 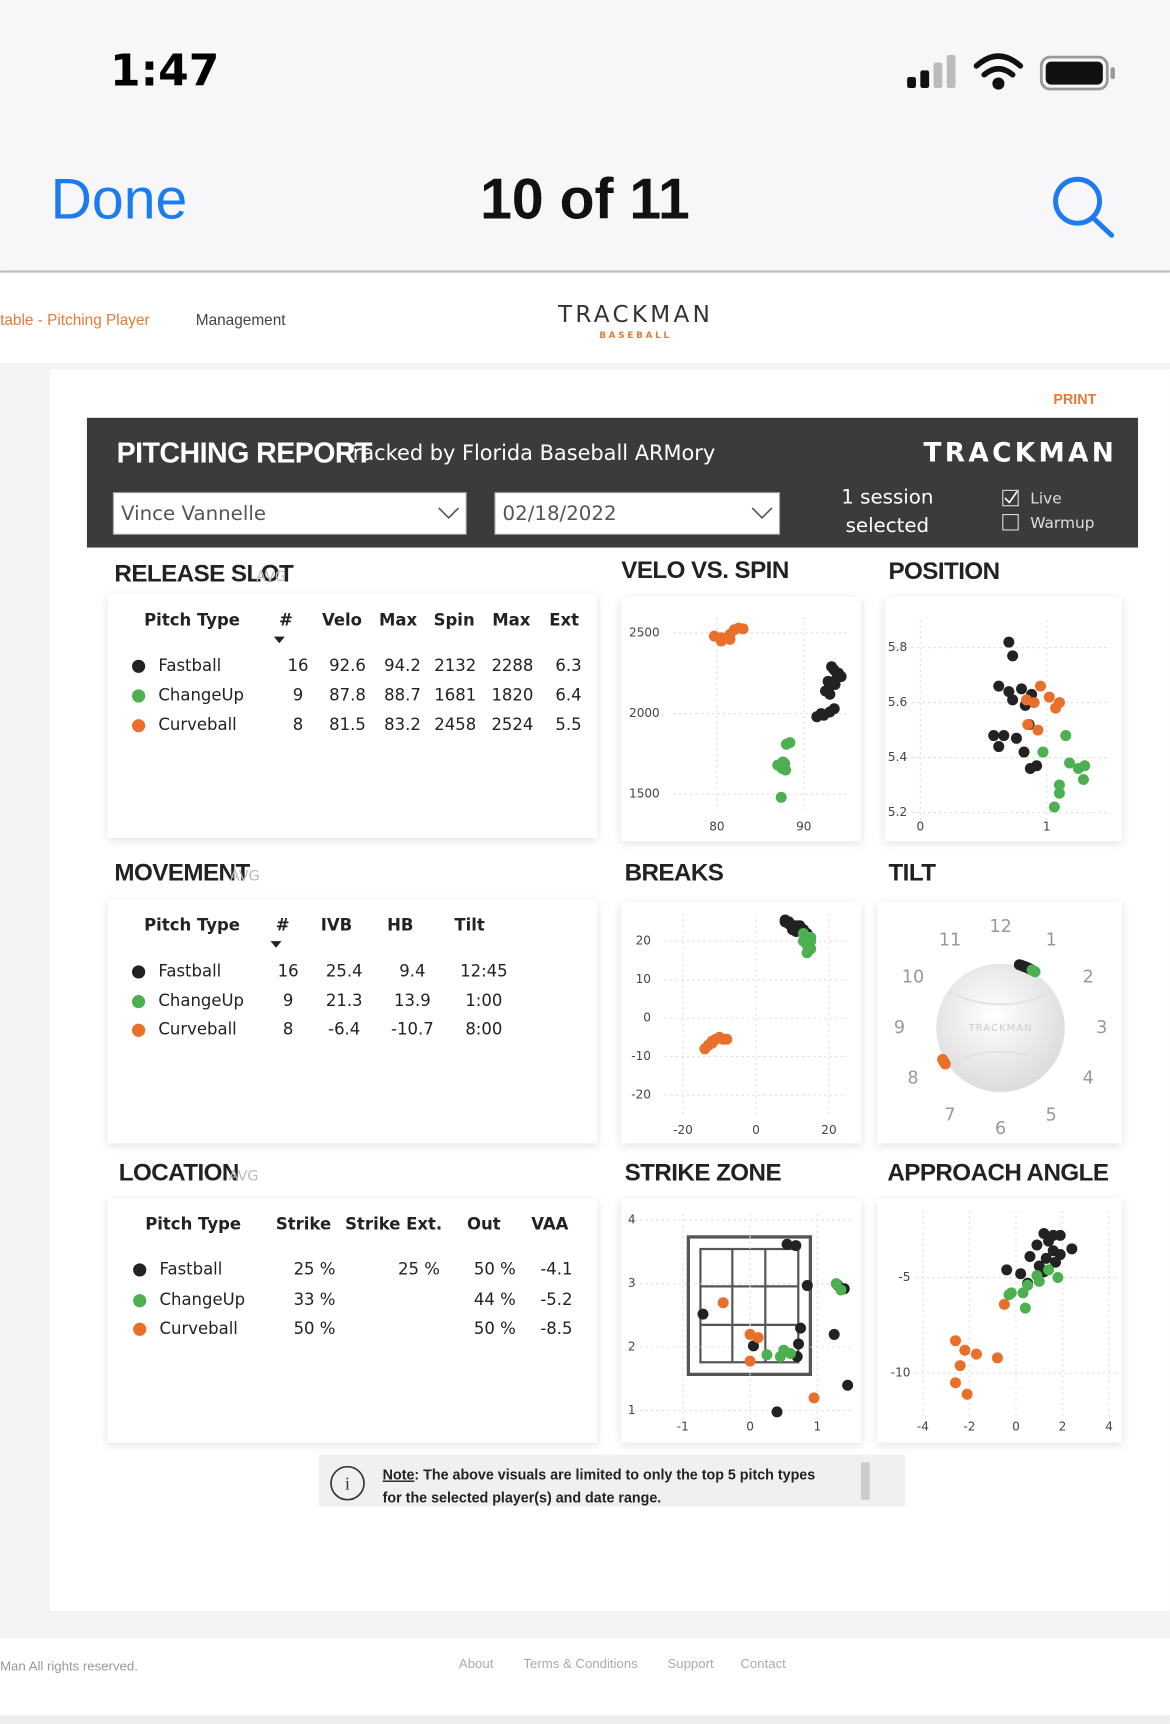 I want to click on note-box, so click(x=611, y=1480).